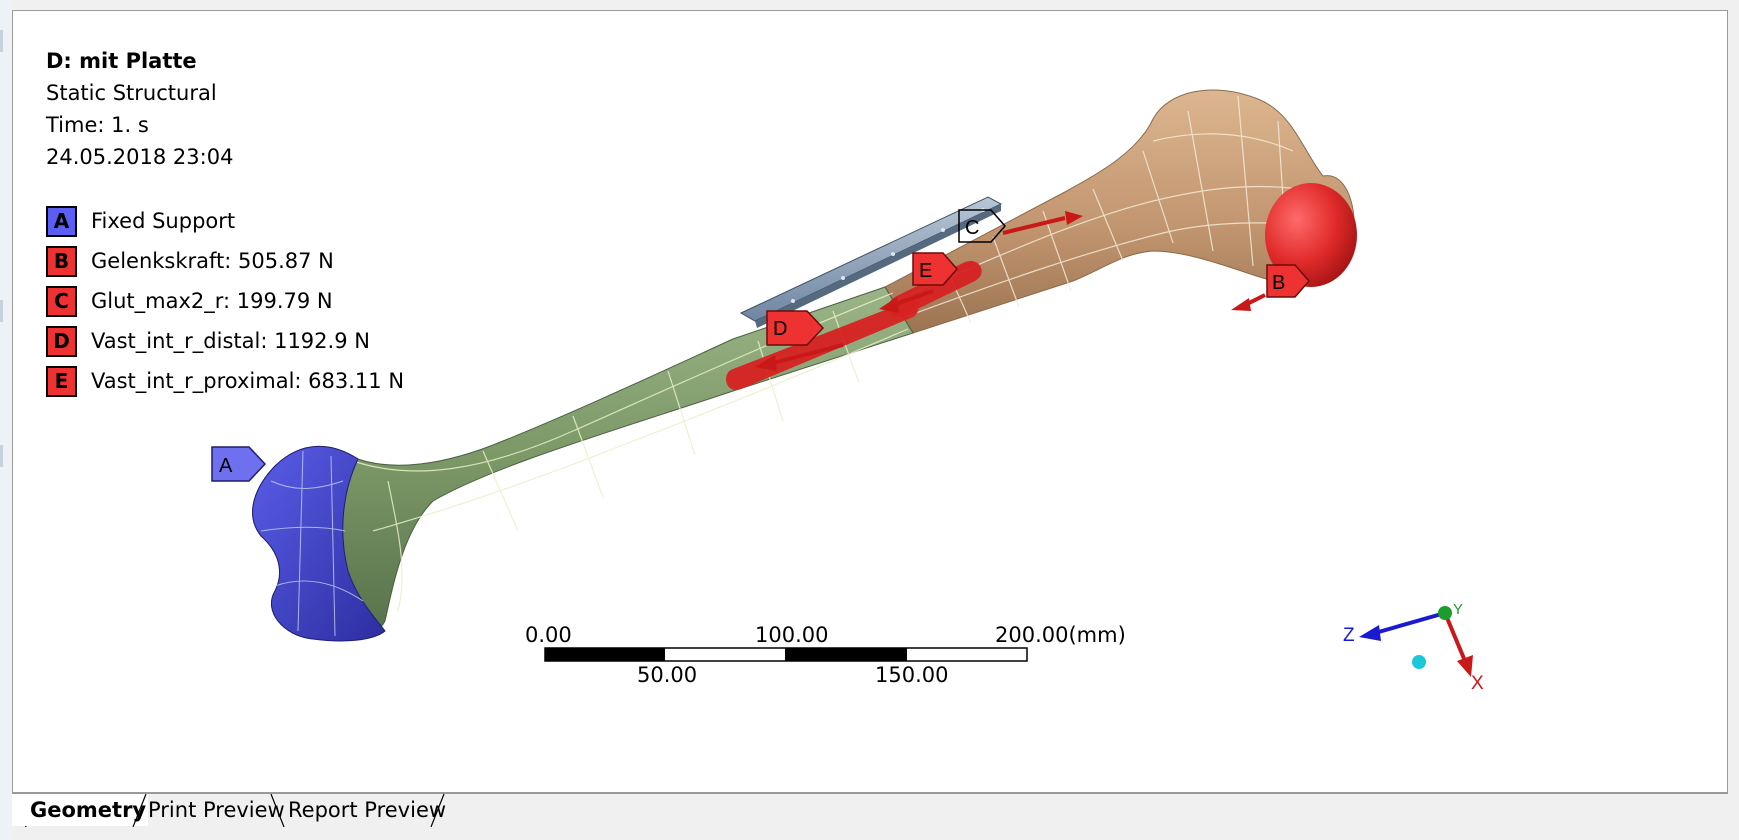  What do you see at coordinates (367, 810) in the screenshot?
I see `tab-report-preview: Report Preview` at bounding box center [367, 810].